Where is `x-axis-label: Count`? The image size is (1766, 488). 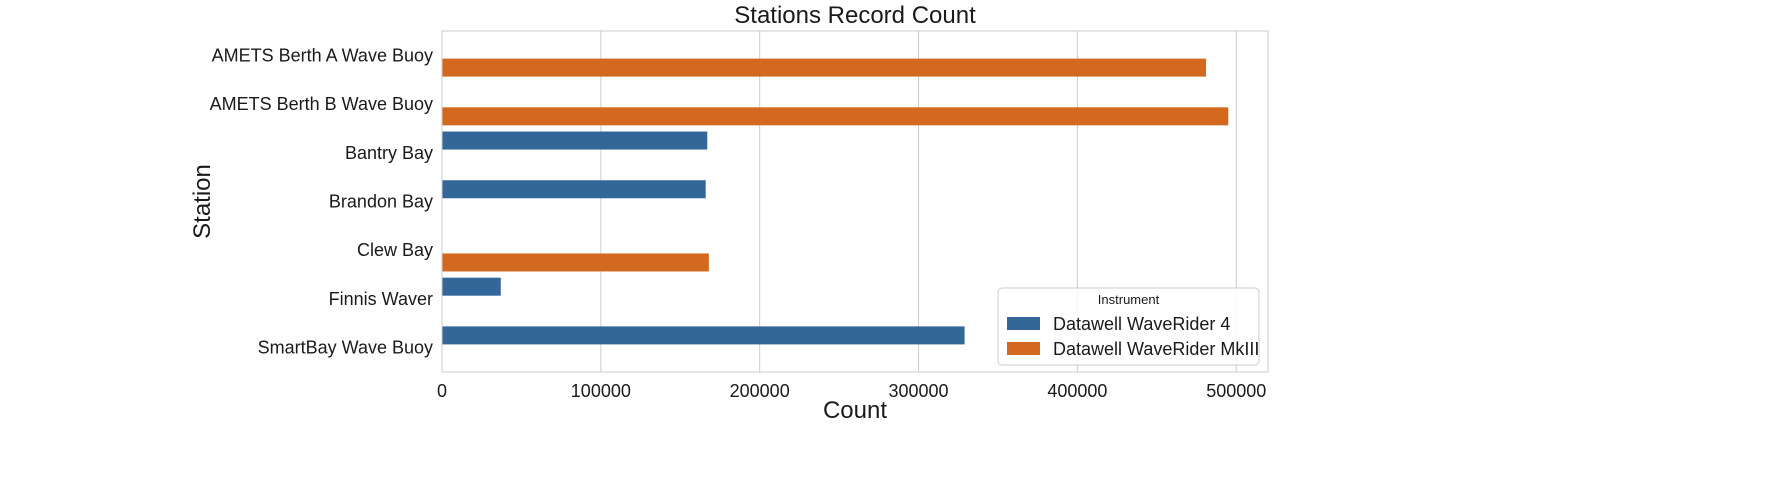 x-axis-label: Count is located at coordinates (855, 410).